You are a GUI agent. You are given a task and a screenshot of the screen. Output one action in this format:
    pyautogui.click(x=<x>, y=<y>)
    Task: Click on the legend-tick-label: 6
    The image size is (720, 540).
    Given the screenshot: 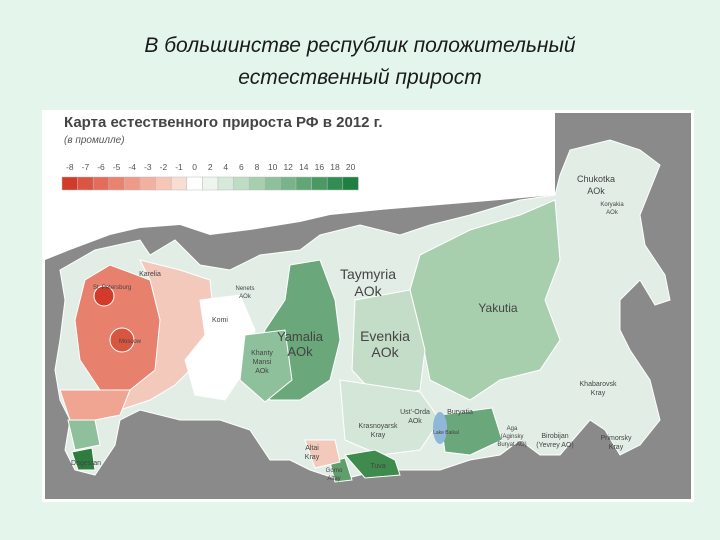 What is the action you would take?
    pyautogui.click(x=241, y=167)
    